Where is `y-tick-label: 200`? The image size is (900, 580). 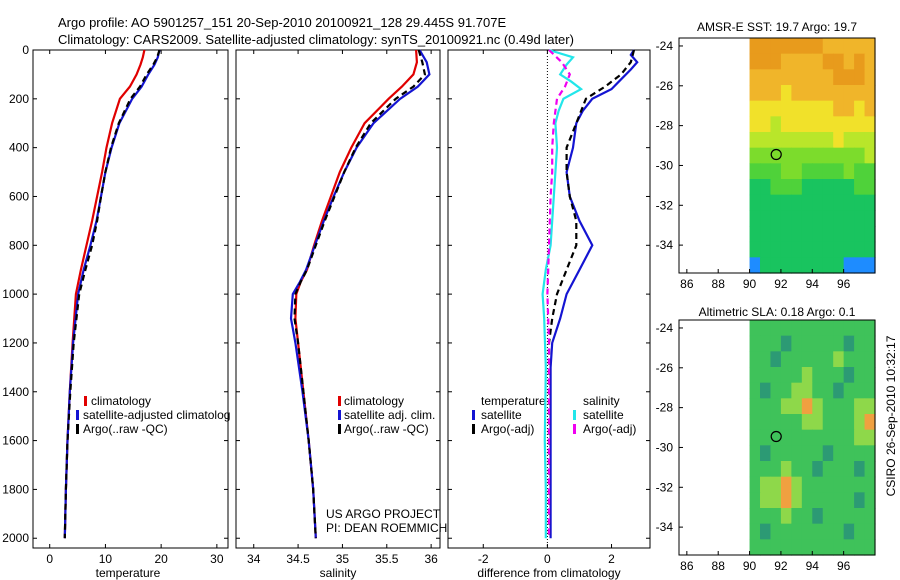
y-tick-label: 200 is located at coordinates (19, 99).